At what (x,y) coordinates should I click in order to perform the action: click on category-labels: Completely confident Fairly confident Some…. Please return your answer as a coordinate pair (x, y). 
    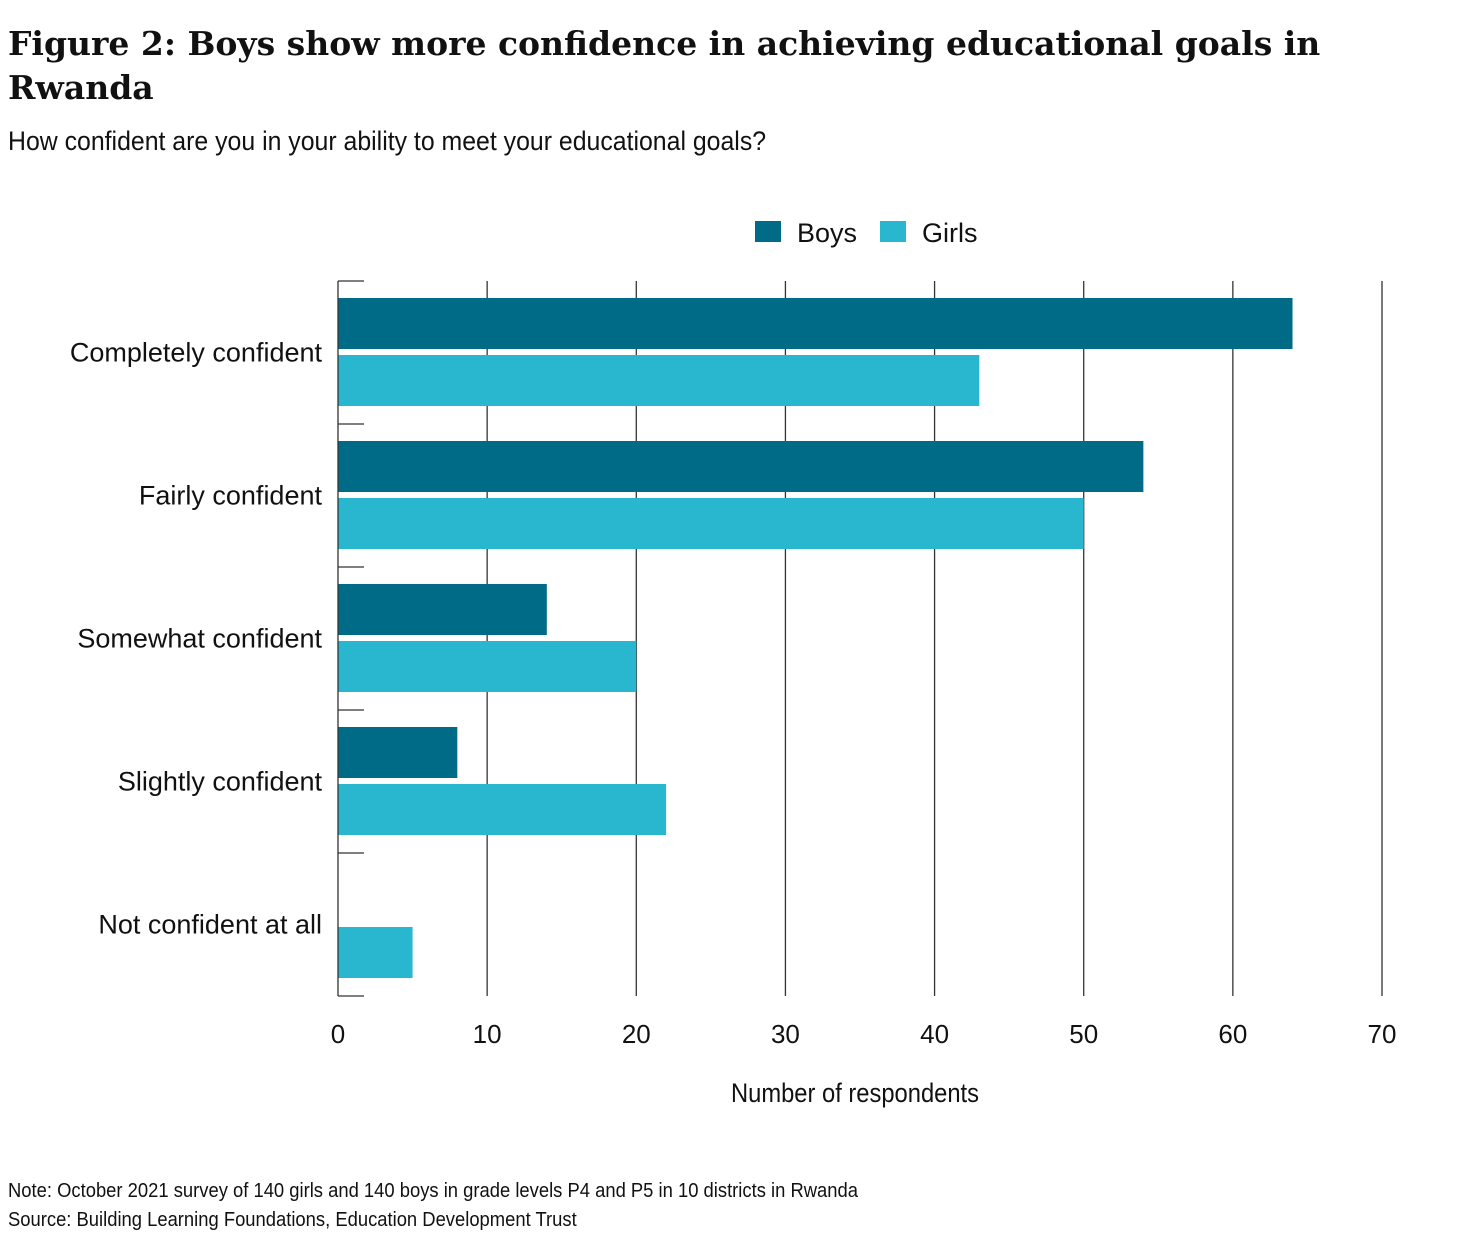
    Looking at the image, I should click on (196, 639).